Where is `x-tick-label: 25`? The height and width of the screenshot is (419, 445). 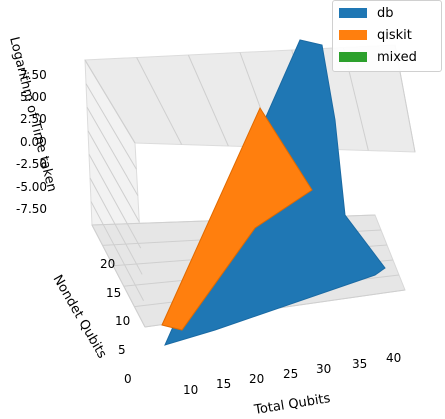 x-tick-label: 25 is located at coordinates (290, 374).